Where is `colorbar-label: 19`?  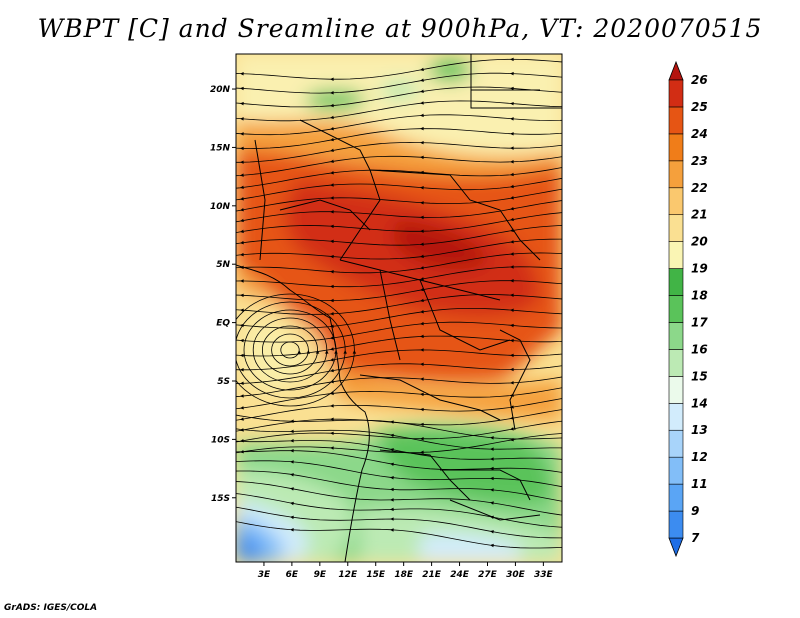
colorbar-label: 19 is located at coordinates (699, 269).